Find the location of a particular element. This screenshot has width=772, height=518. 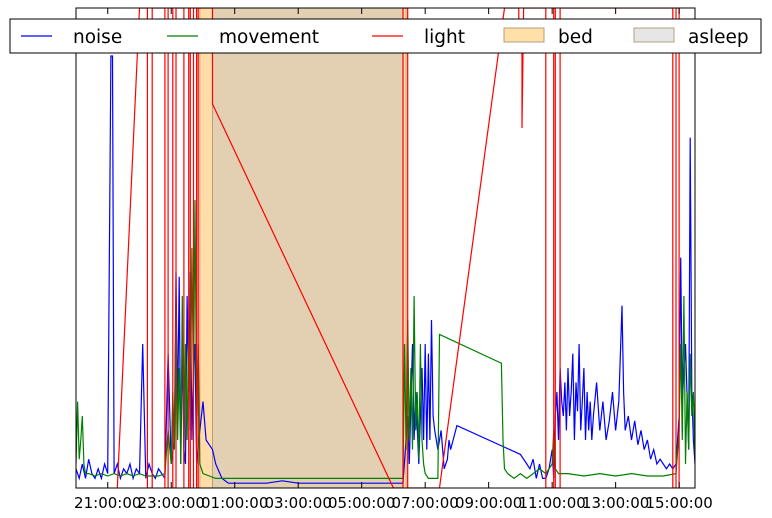

x-tick-label: 01:00:00 is located at coordinates (234, 503).